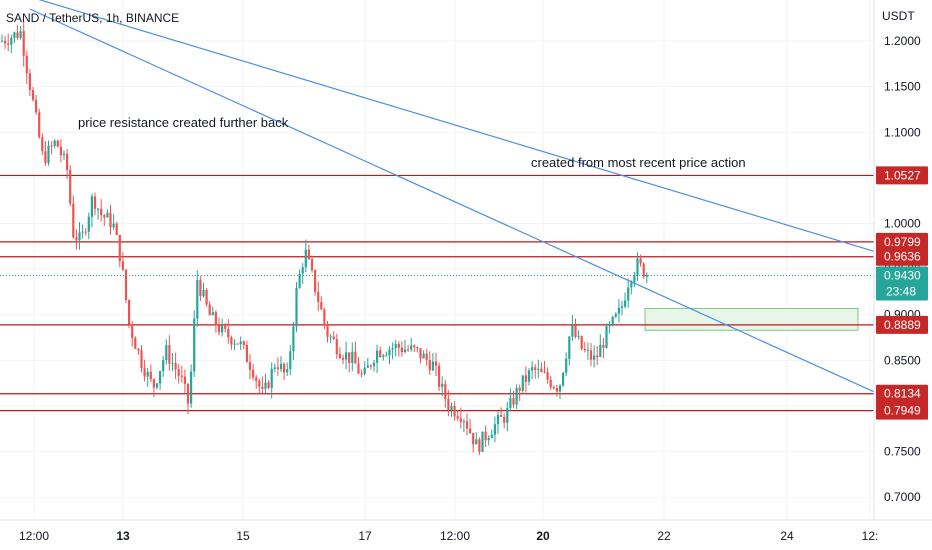  I want to click on level-price-tag, so click(902, 241).